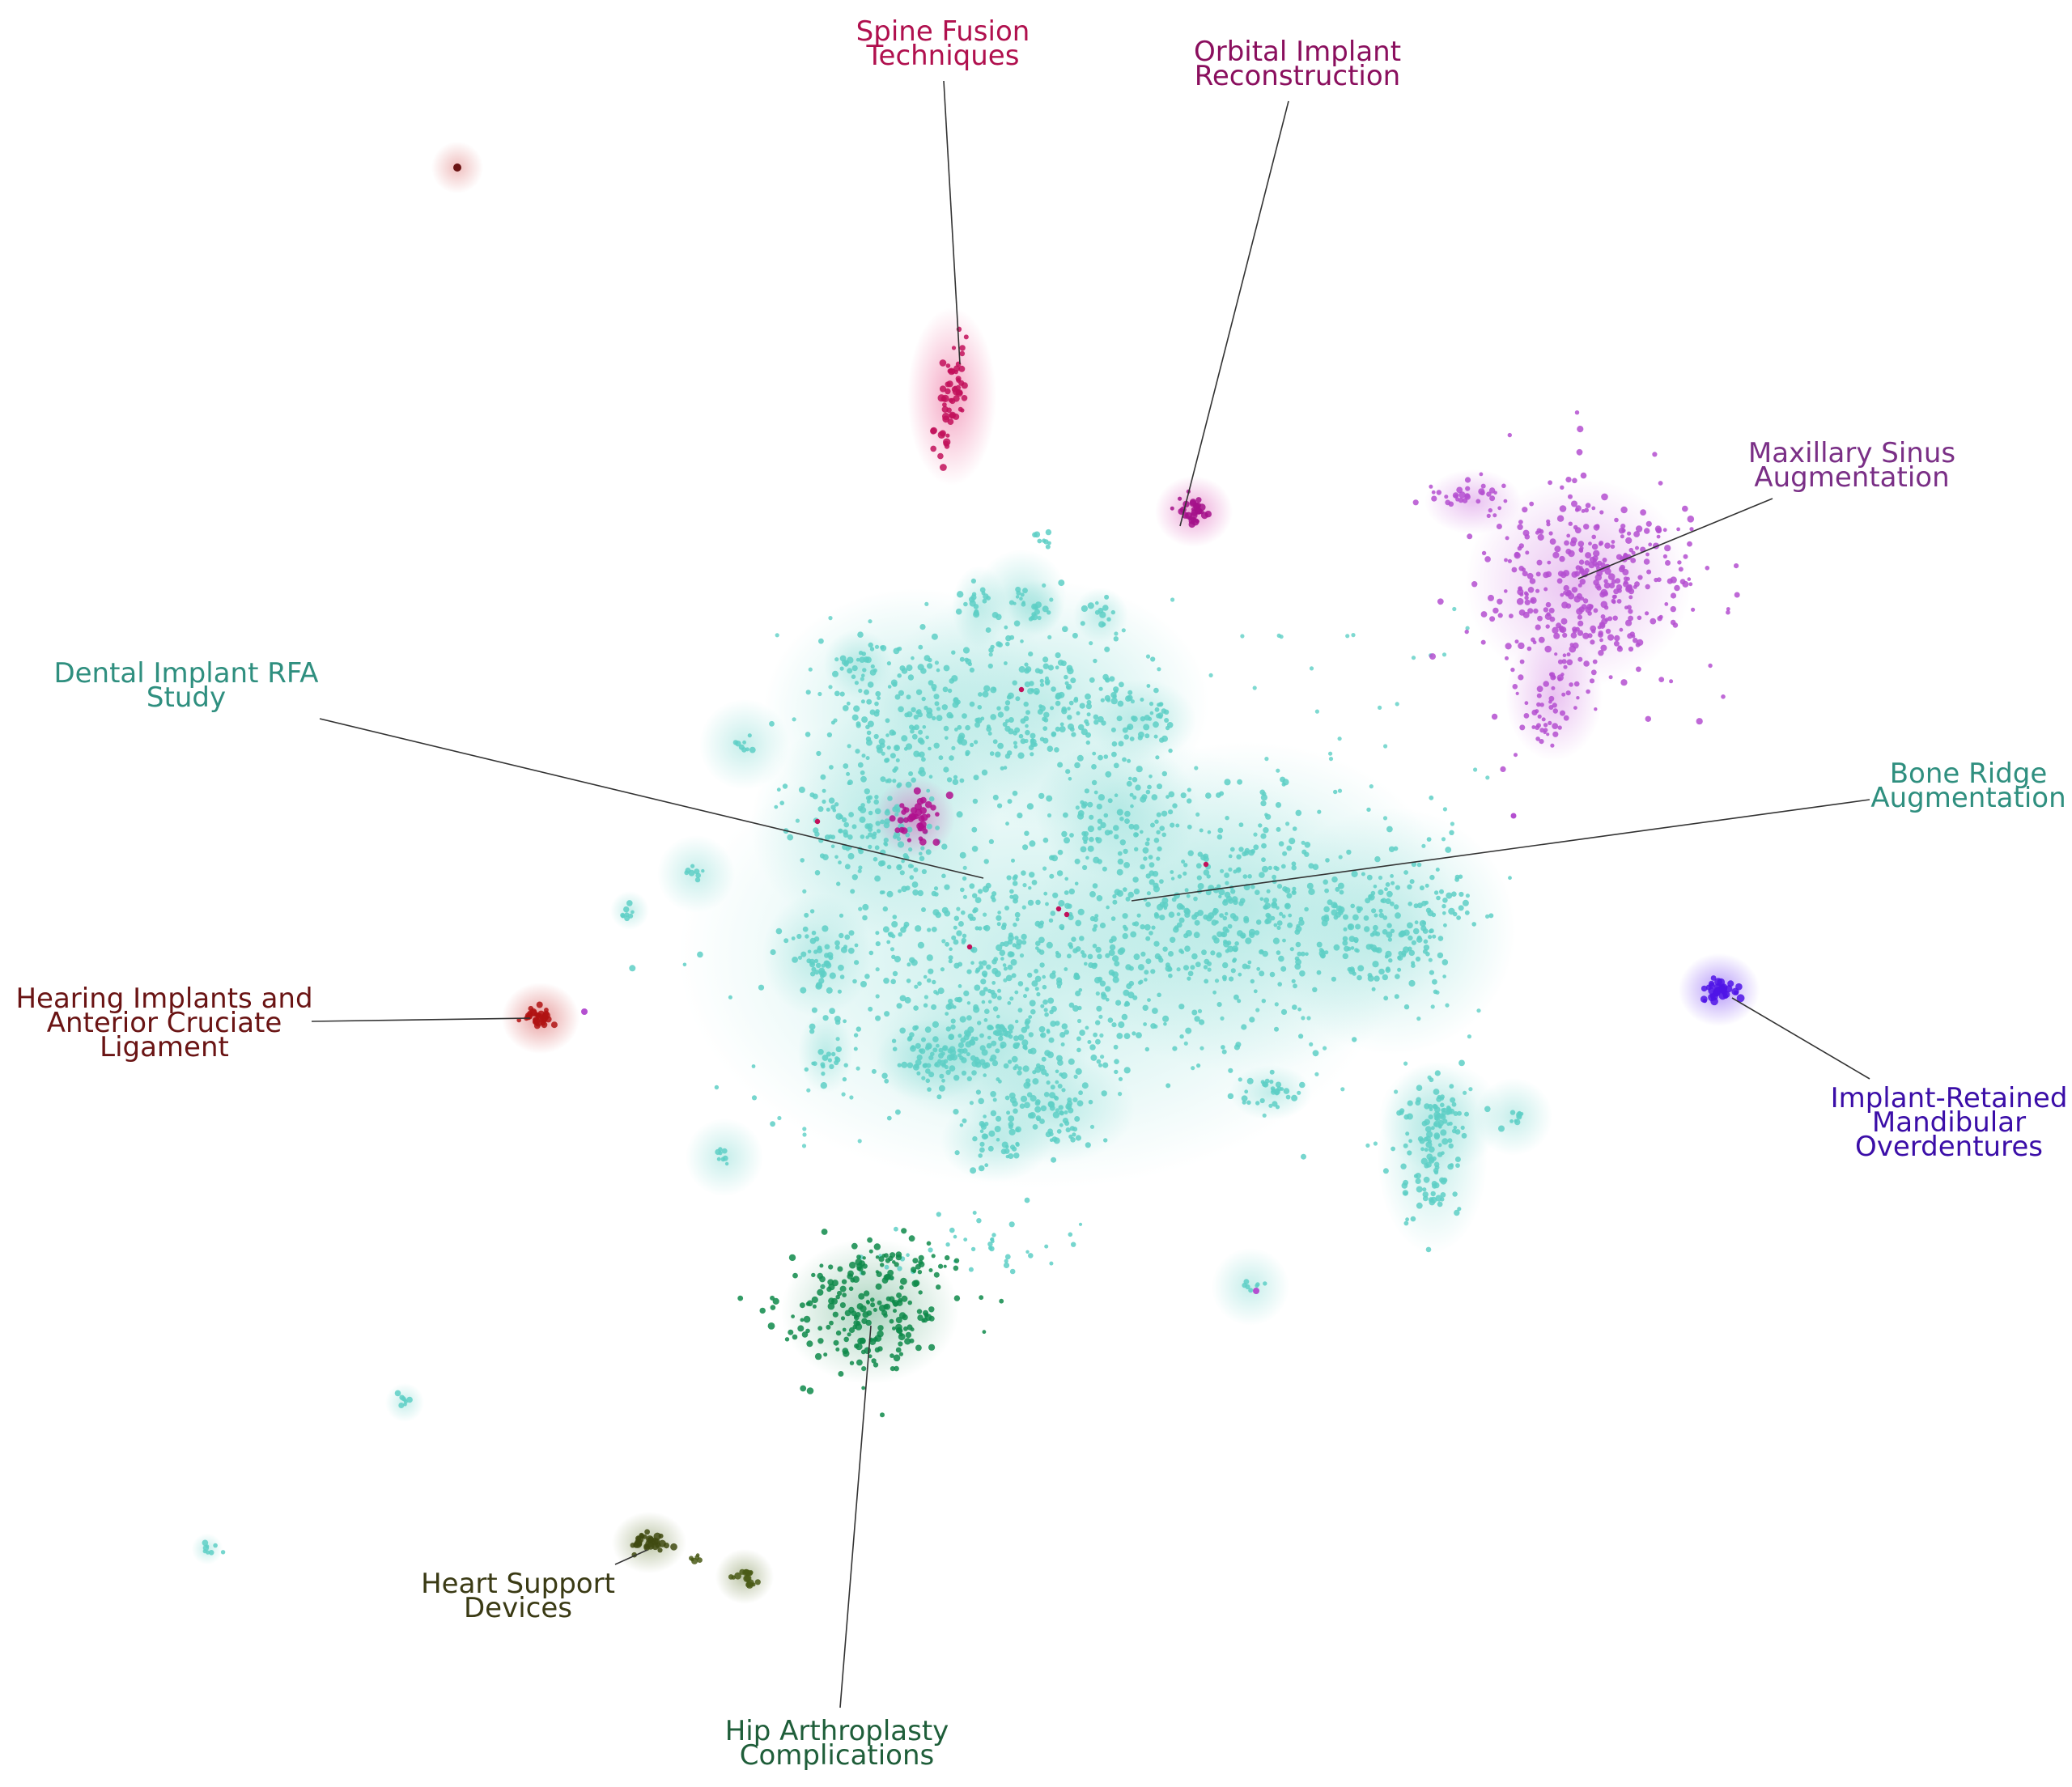 The width and height of the screenshot is (2072, 1787). I want to click on heart-point, so click(662, 1543).